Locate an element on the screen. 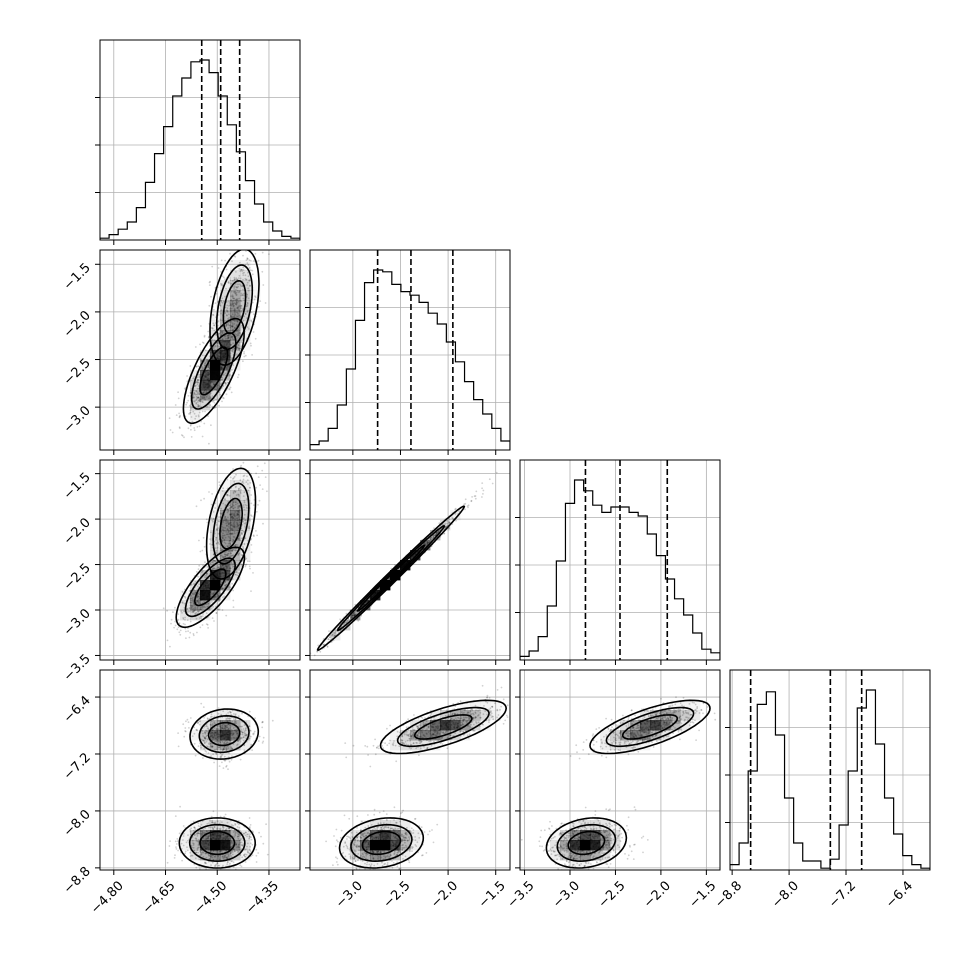 The image size is (970, 970). joint-panel-0-1: −3.0 −2.5 −2.0 −1.5 is located at coordinates (181, 352).